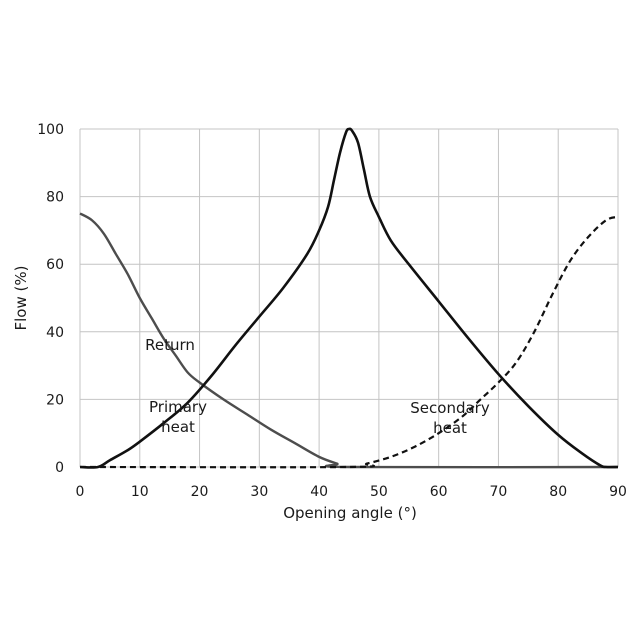 Image resolution: width=640 pixels, height=640 pixels. I want to click on x-tick-label: 70, so click(499, 492).